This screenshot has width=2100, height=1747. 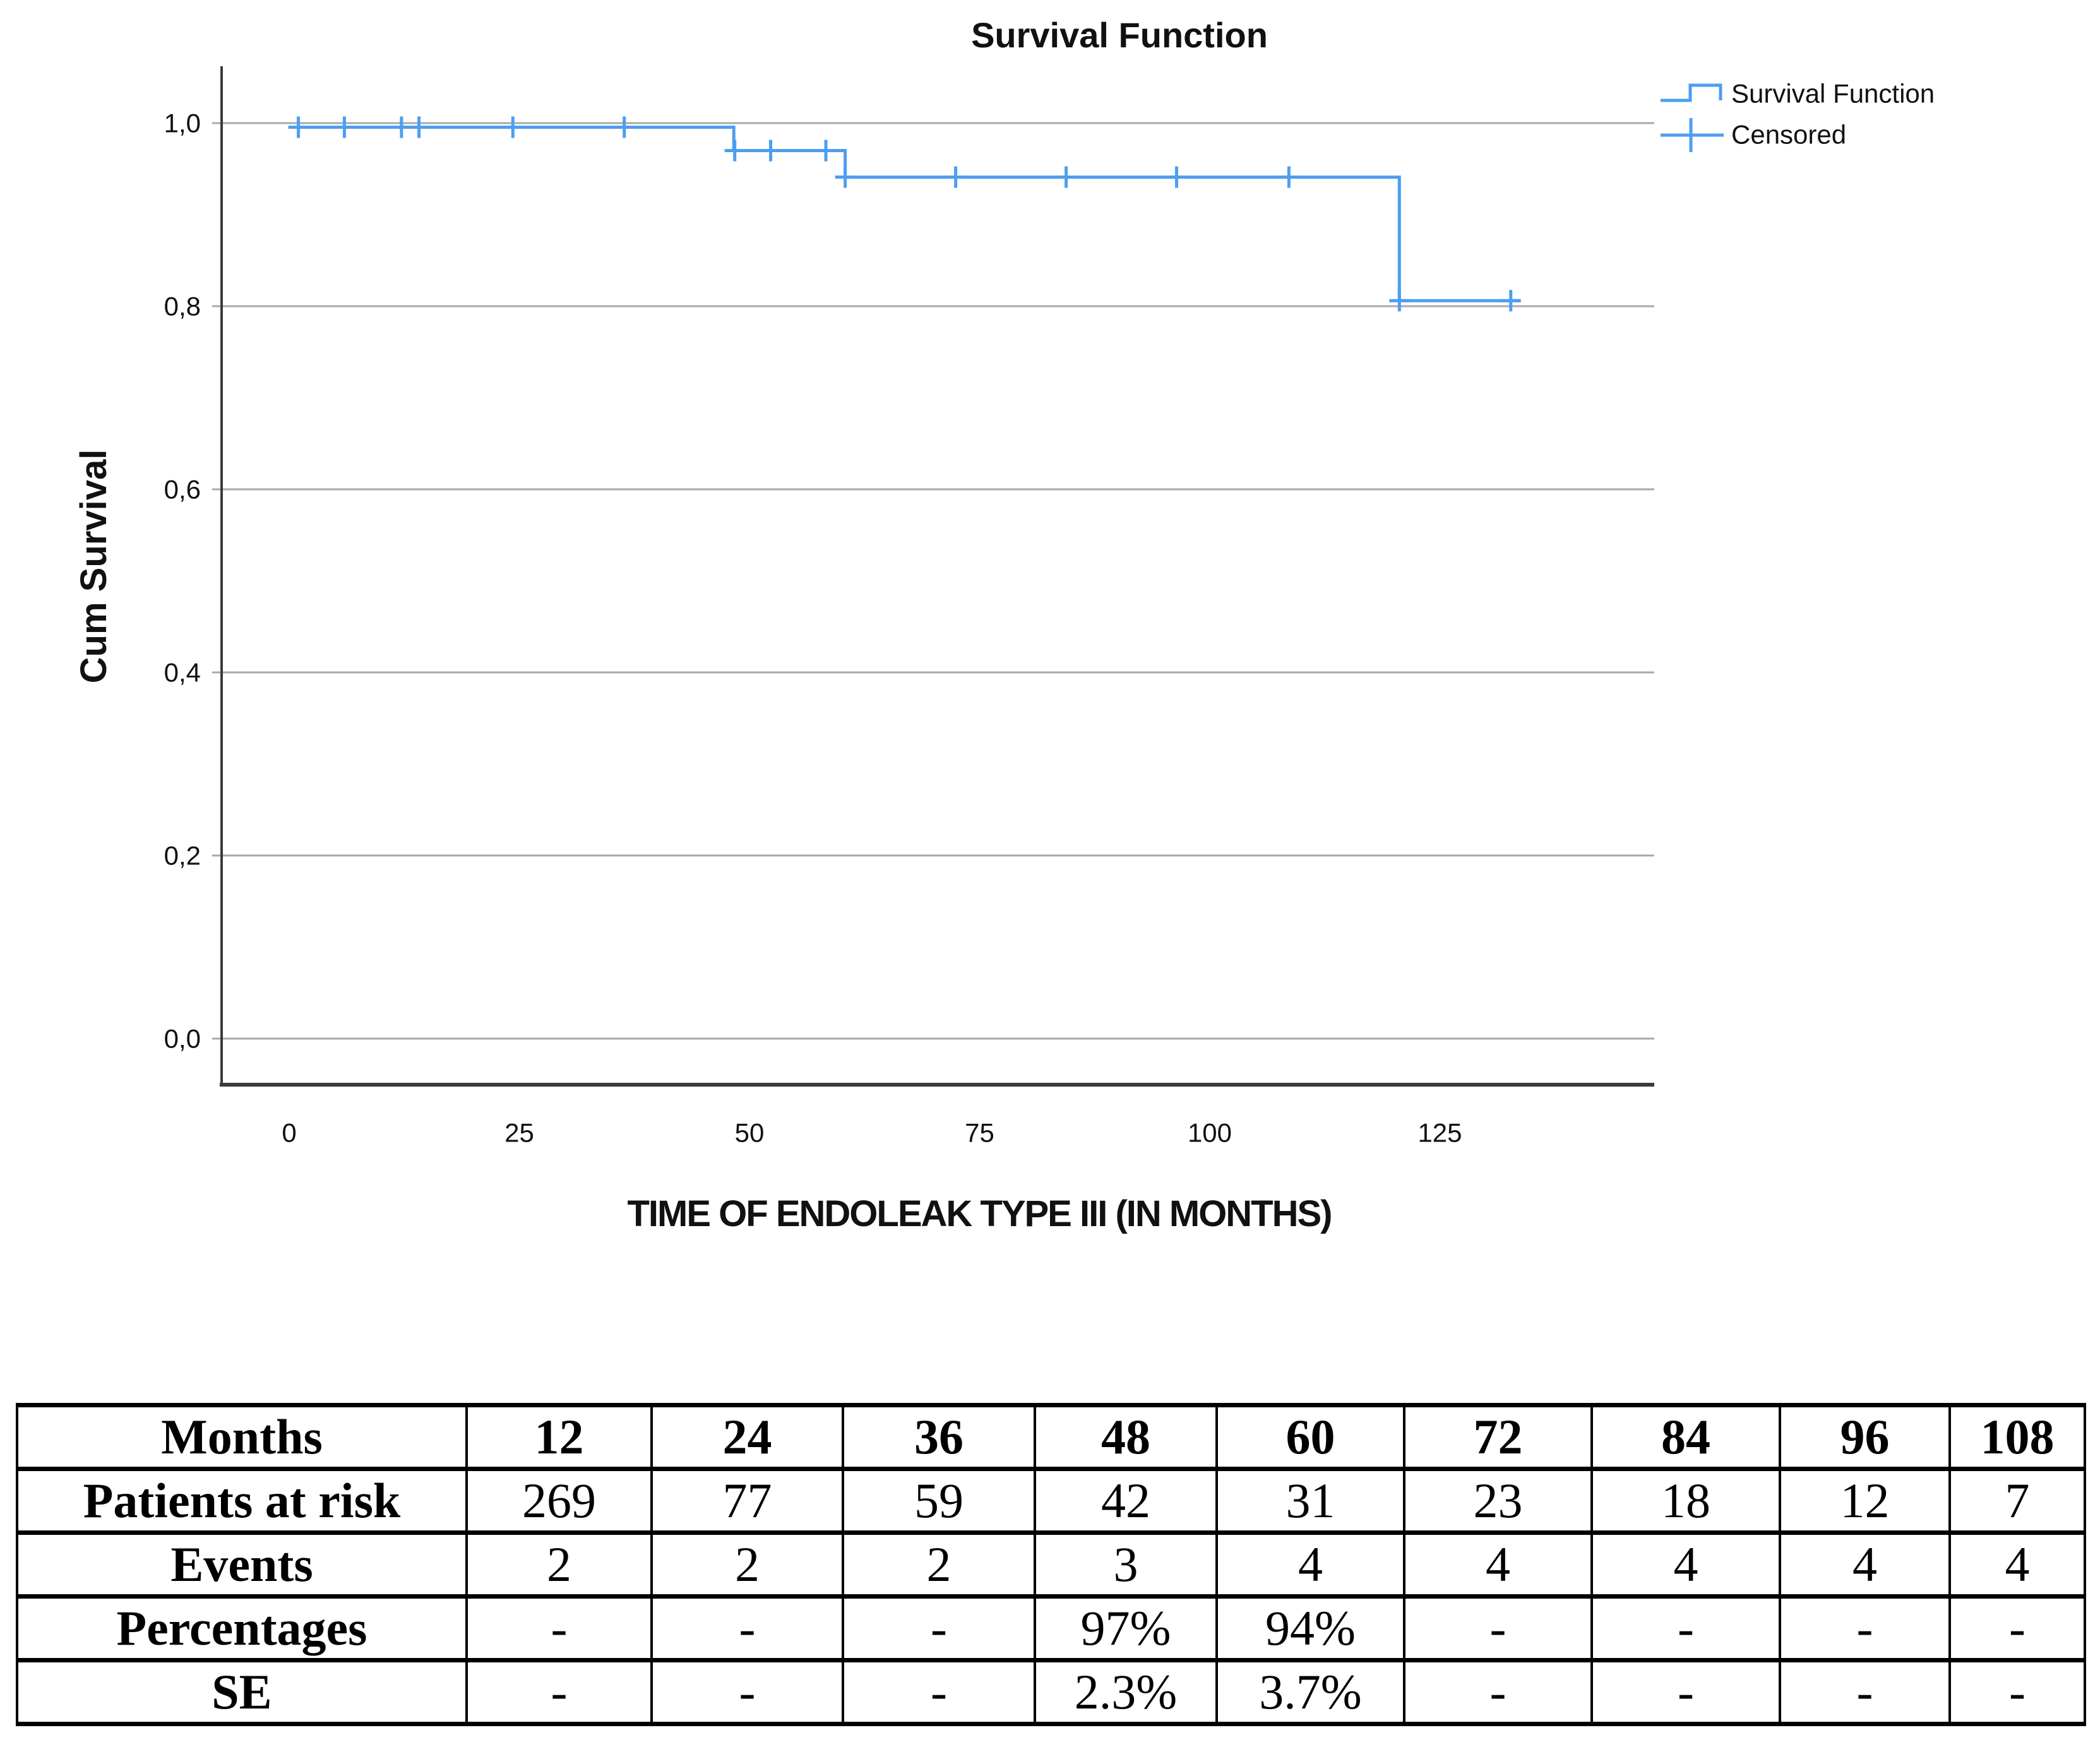 What do you see at coordinates (242, 1501) in the screenshot?
I see `row-label: Patients at risk` at bounding box center [242, 1501].